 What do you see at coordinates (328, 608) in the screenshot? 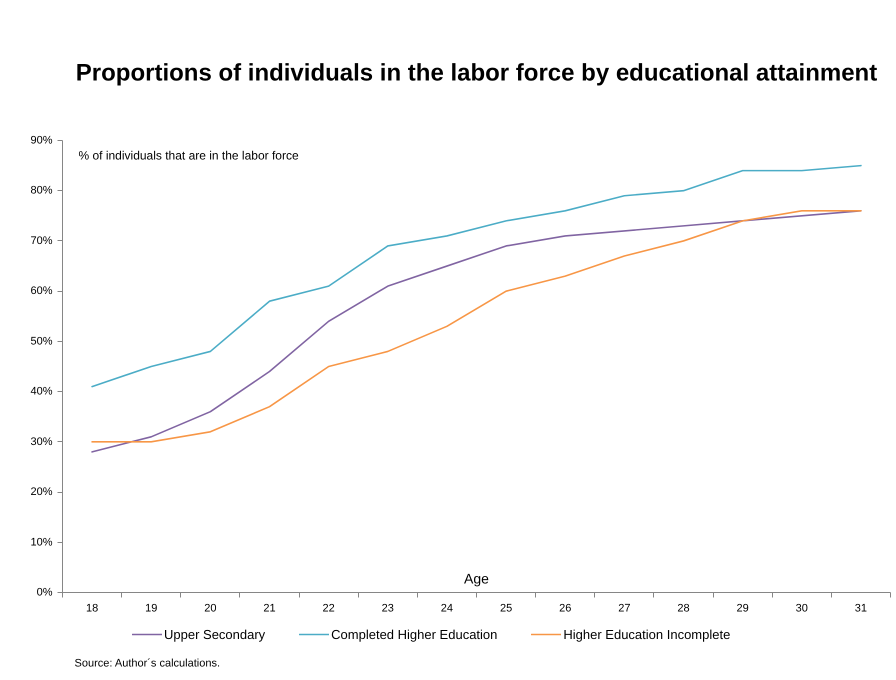
I see `x-tick-label: 22` at bounding box center [328, 608].